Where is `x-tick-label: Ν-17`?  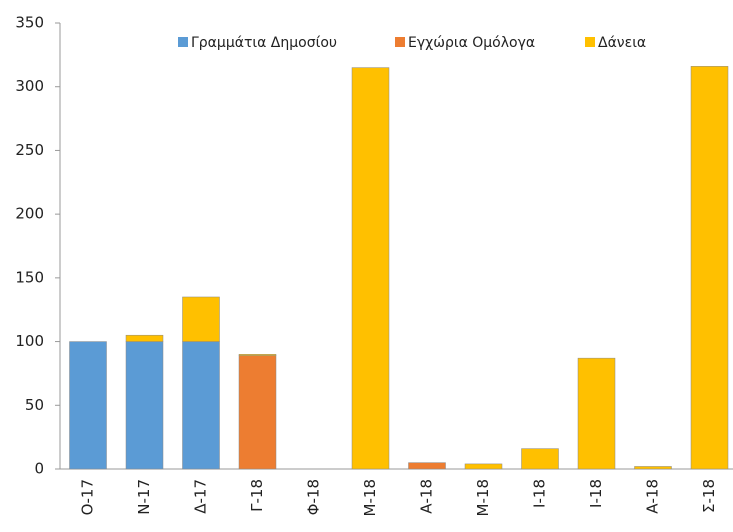 x-tick-label: Ν-17 is located at coordinates (144, 497).